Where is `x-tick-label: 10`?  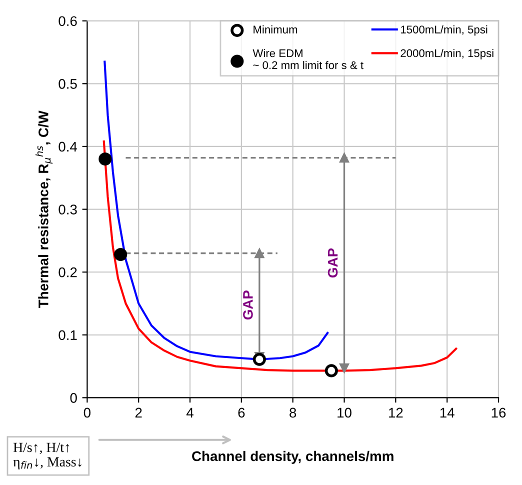 x-tick-label: 10 is located at coordinates (345, 413).